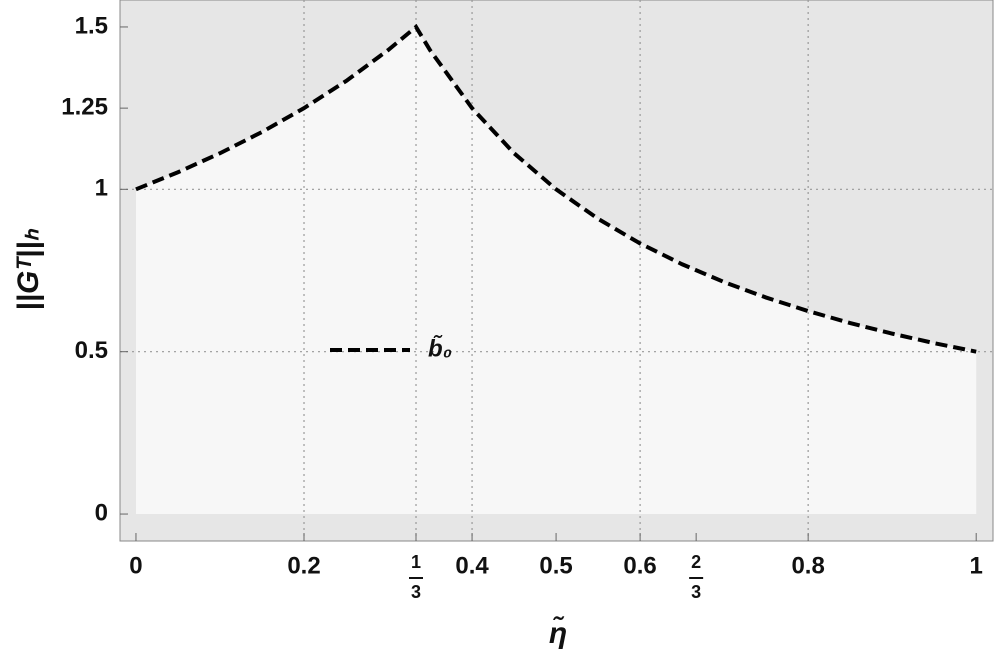 This screenshot has height=657, width=997. I want to click on x-tick-label: 0.5, so click(555, 565).